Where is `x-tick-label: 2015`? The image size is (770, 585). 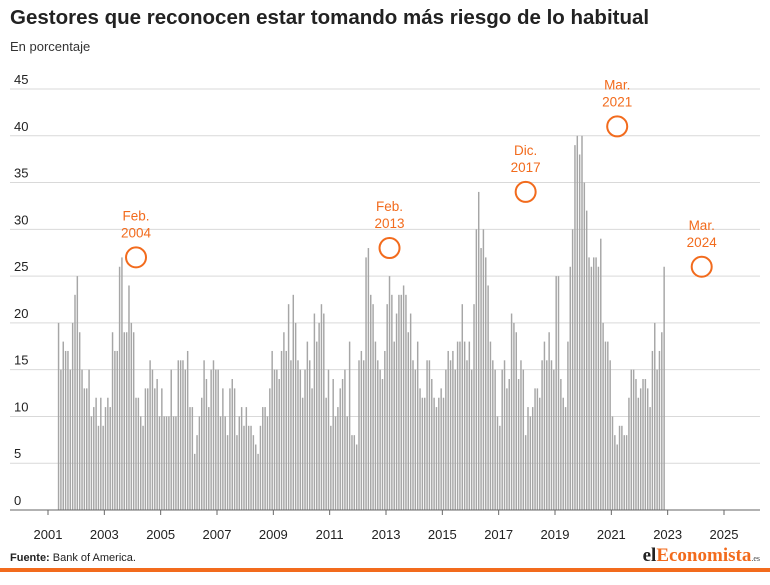
x-tick-label: 2015 is located at coordinates (442, 533).